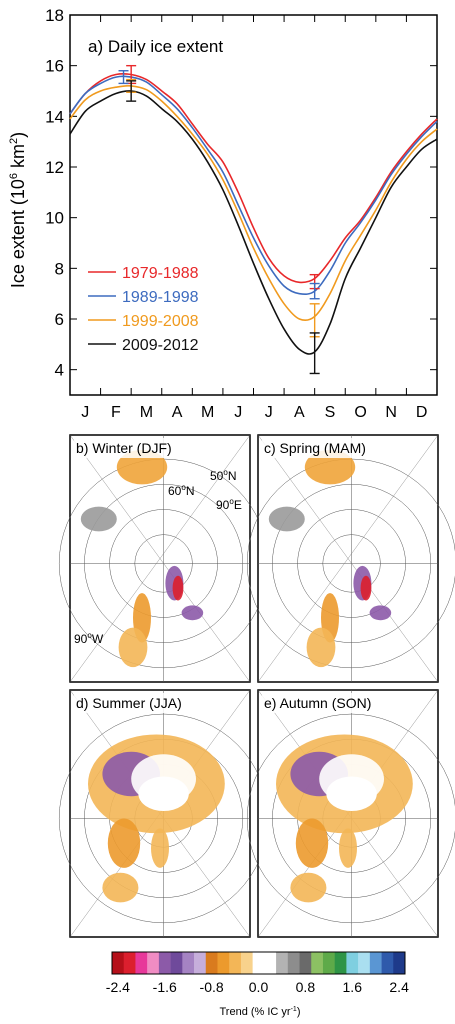  Describe the element at coordinates (223, 475) in the screenshot. I see `map-annotation: 50oN` at that location.